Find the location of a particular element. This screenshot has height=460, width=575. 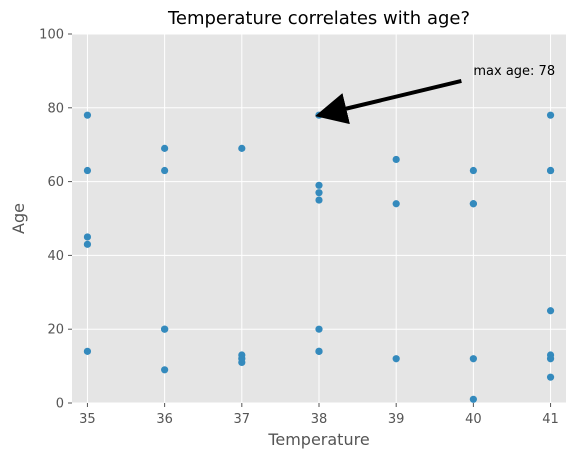

y-tick-label: 80 is located at coordinates (55, 108).